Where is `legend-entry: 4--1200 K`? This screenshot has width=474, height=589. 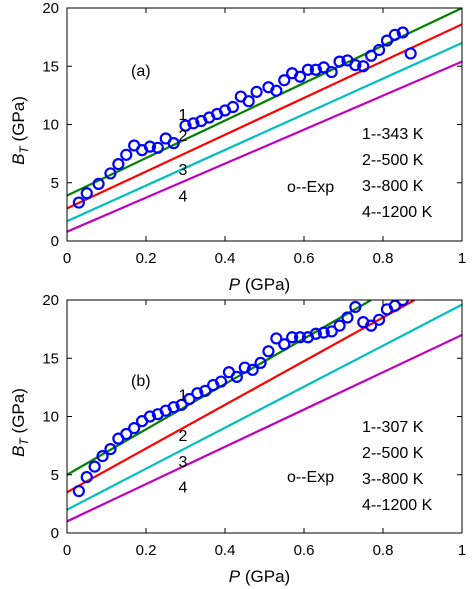 legend-entry: 4--1200 K is located at coordinates (397, 212).